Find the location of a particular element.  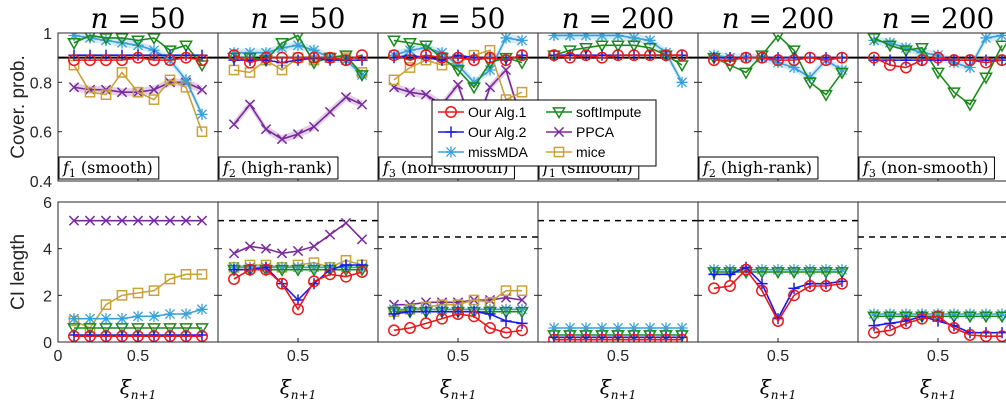

function-symbol: f is located at coordinates (547, 167).